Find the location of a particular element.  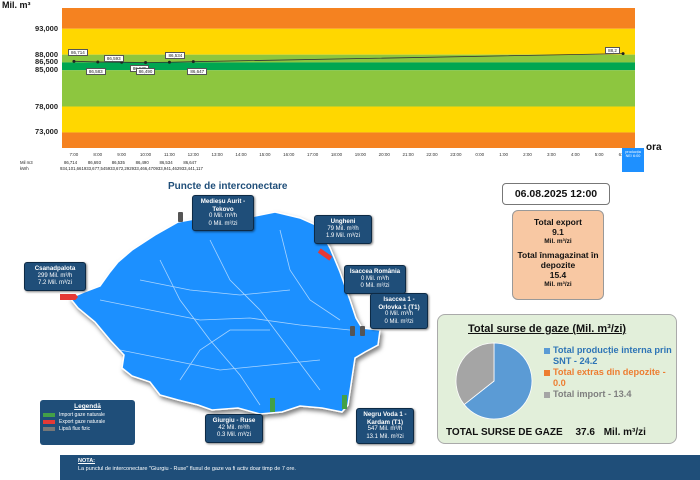

point-title: Negru Voda 1 - Kardam (T1) is located at coordinates (385, 418).